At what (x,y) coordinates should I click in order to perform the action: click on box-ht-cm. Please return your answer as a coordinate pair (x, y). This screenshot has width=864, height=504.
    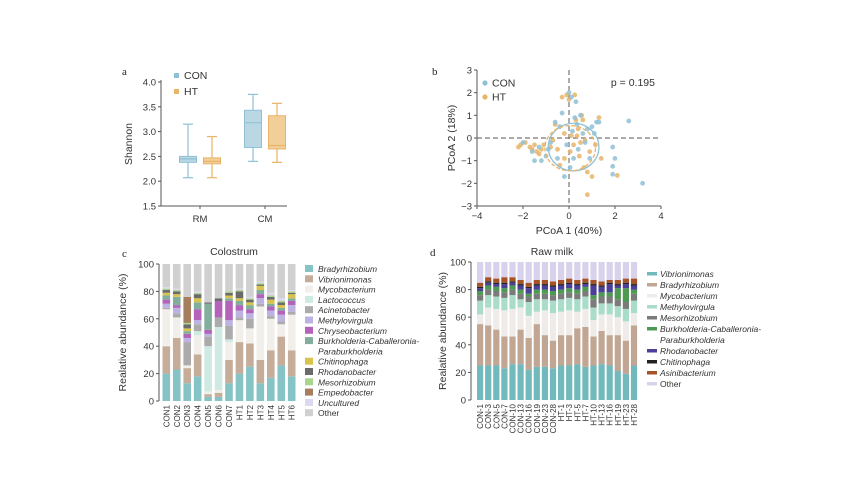
    Looking at the image, I should click on (277, 132).